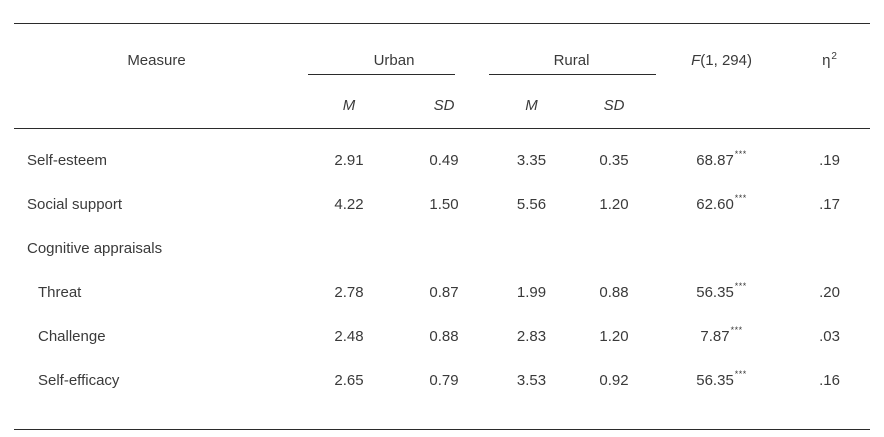 This screenshot has width=884, height=437. What do you see at coordinates (394, 60) in the screenshot?
I see `urban-group-label: Urban` at bounding box center [394, 60].